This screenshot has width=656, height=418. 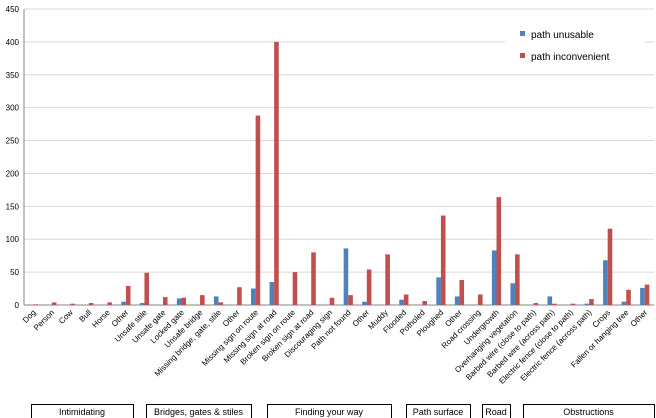 I want to click on y-tick-label: 300, so click(x=13, y=108).